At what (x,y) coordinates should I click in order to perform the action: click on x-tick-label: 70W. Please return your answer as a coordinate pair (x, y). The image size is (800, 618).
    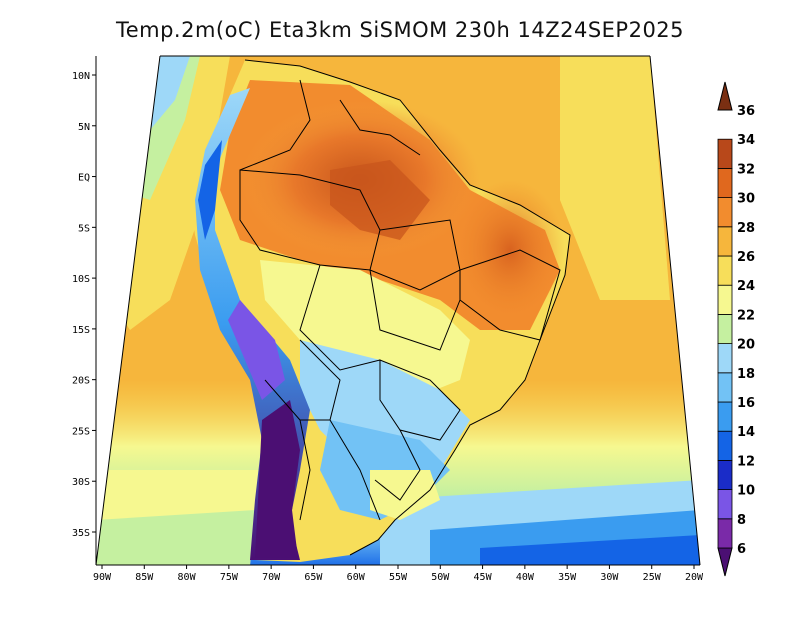
    Looking at the image, I should click on (271, 577).